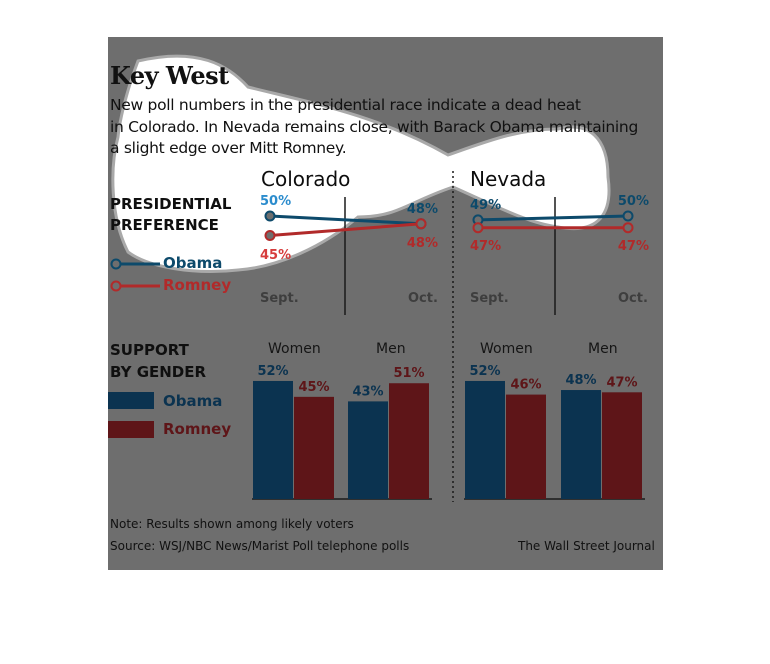 This screenshot has width=770, height=664. What do you see at coordinates (131, 400) in the screenshot?
I see `legend-obama-swatch` at bounding box center [131, 400].